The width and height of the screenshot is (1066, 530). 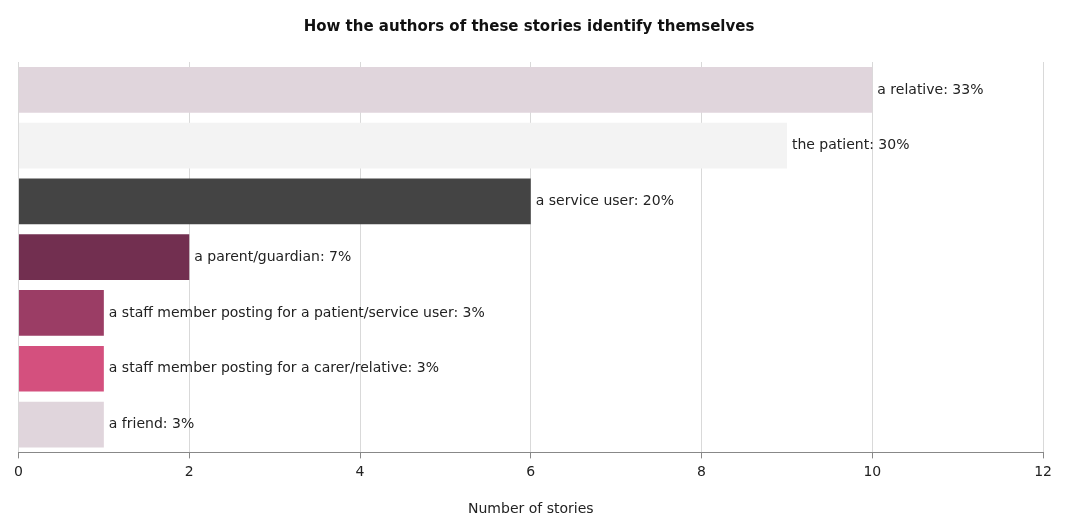 I want to click on x-tick-label: 10, so click(x=872, y=471).